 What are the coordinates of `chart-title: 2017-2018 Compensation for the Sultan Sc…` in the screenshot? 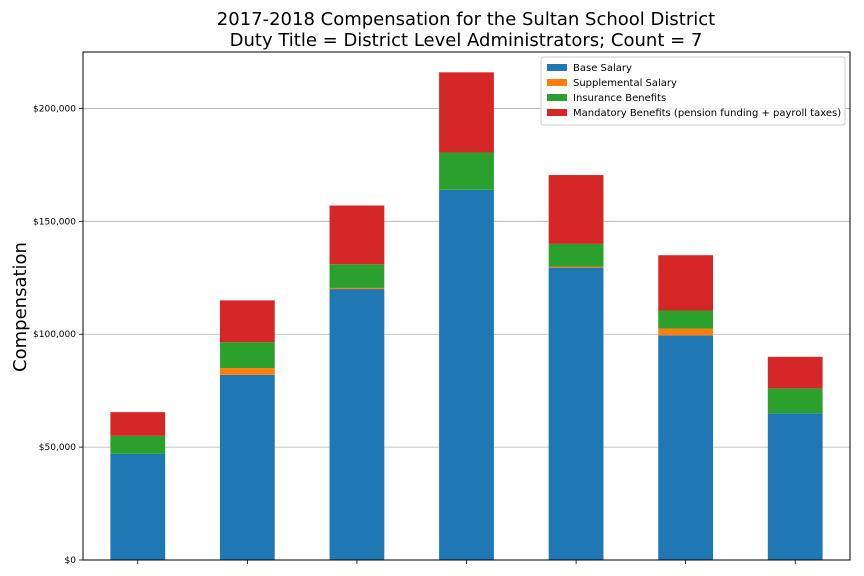 It's located at (466, 19).